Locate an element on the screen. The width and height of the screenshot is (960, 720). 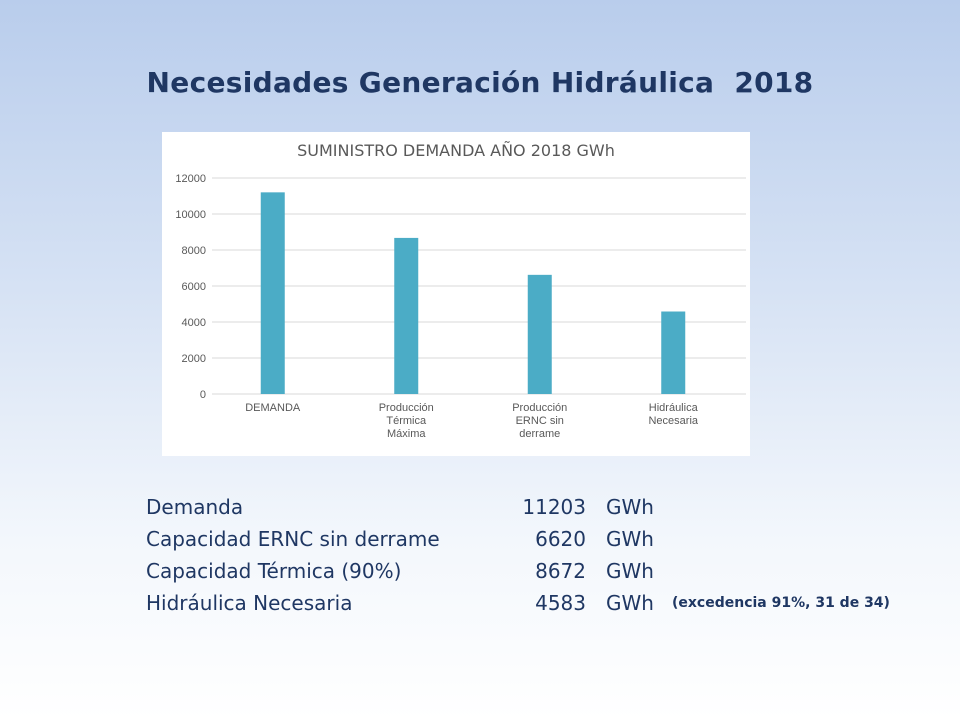
y-tick-label: 10000 is located at coordinates (190, 215).